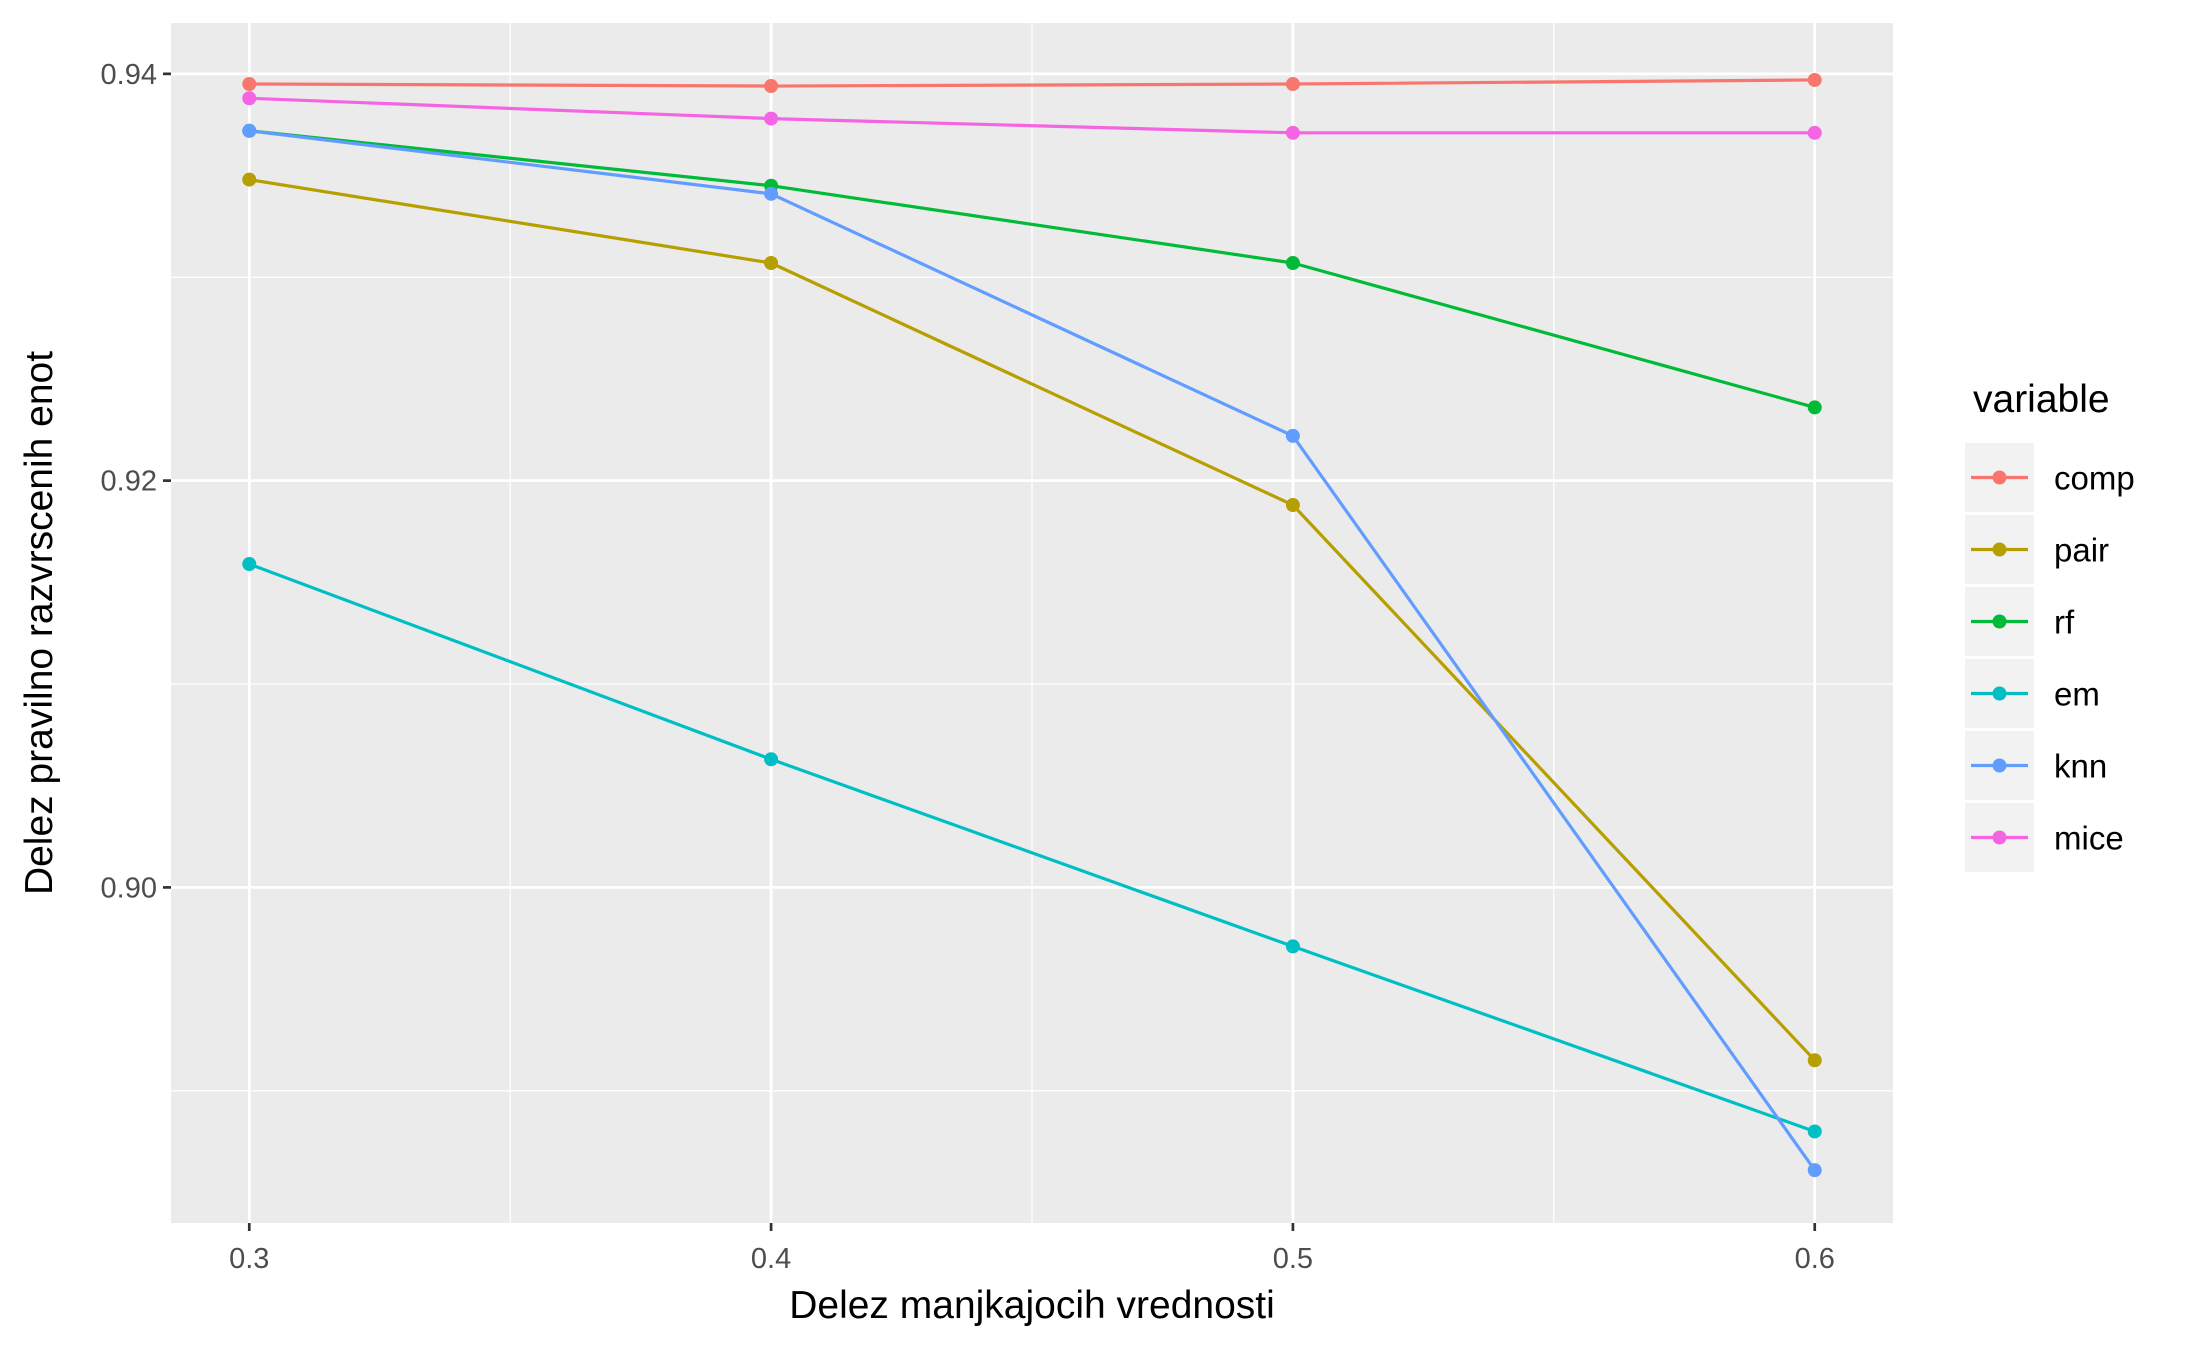 The width and height of the screenshot is (2187, 1350). Describe the element at coordinates (1999, 765) in the screenshot. I see `legend-key-point-knn` at that location.